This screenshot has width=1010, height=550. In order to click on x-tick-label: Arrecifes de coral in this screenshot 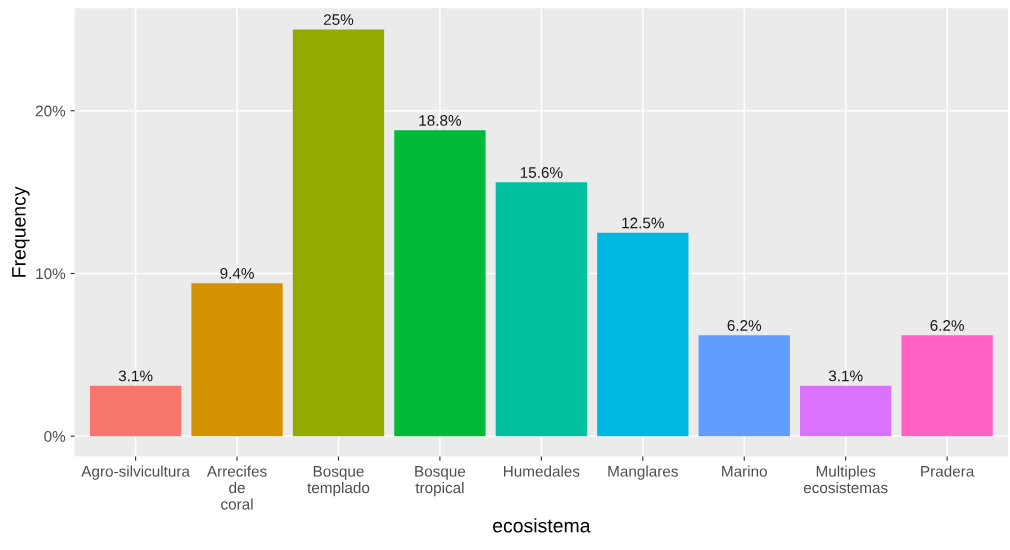, I will do `click(236, 487)`.